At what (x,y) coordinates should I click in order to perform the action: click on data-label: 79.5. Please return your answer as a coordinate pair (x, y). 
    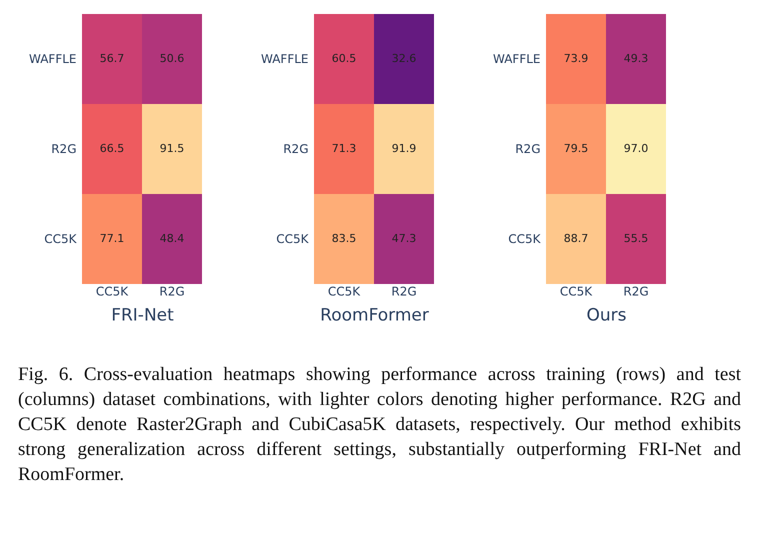
    Looking at the image, I should click on (576, 148).